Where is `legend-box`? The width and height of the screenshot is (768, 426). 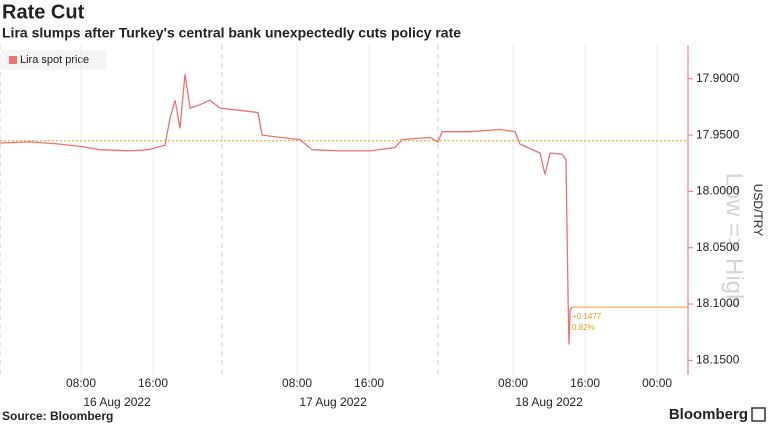 legend-box is located at coordinates (54, 60).